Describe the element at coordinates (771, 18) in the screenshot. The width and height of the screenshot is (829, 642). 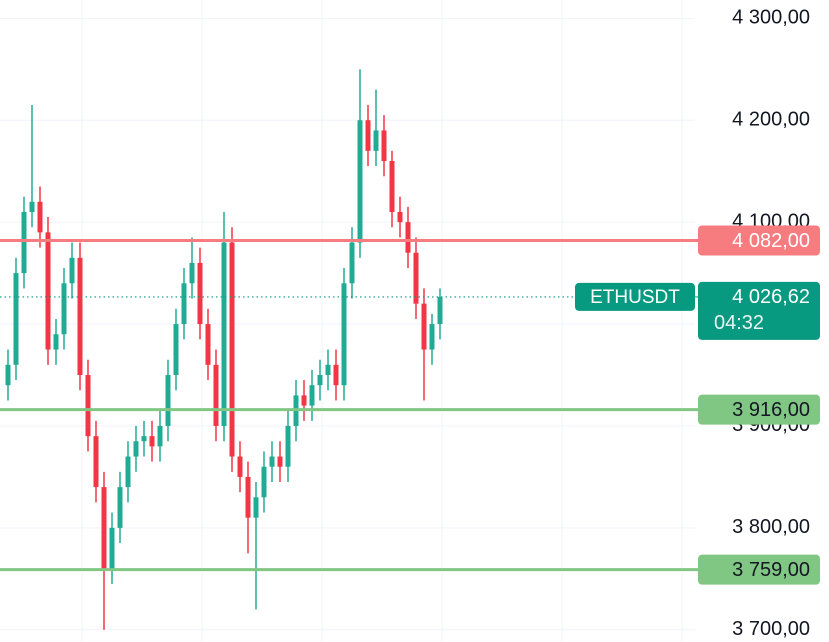
I see `y-tick-label: 4 300,00` at that location.